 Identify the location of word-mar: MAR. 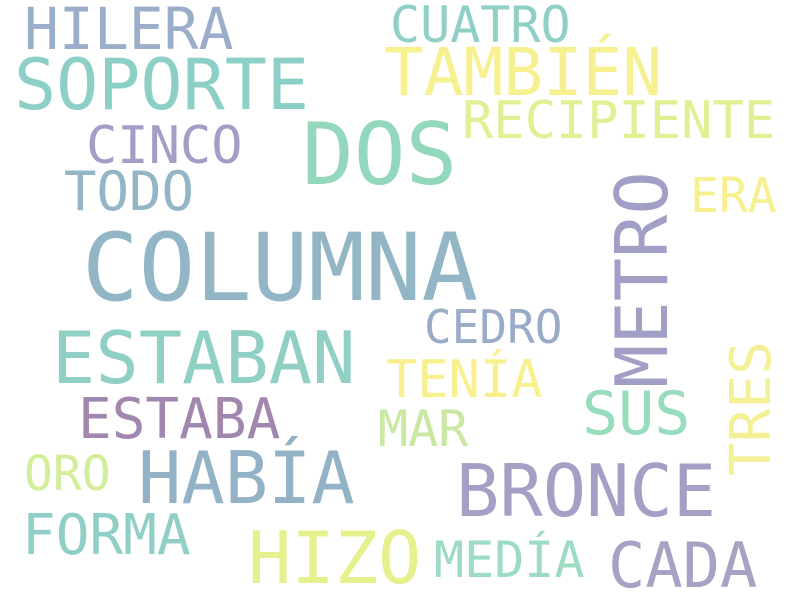
(423, 429).